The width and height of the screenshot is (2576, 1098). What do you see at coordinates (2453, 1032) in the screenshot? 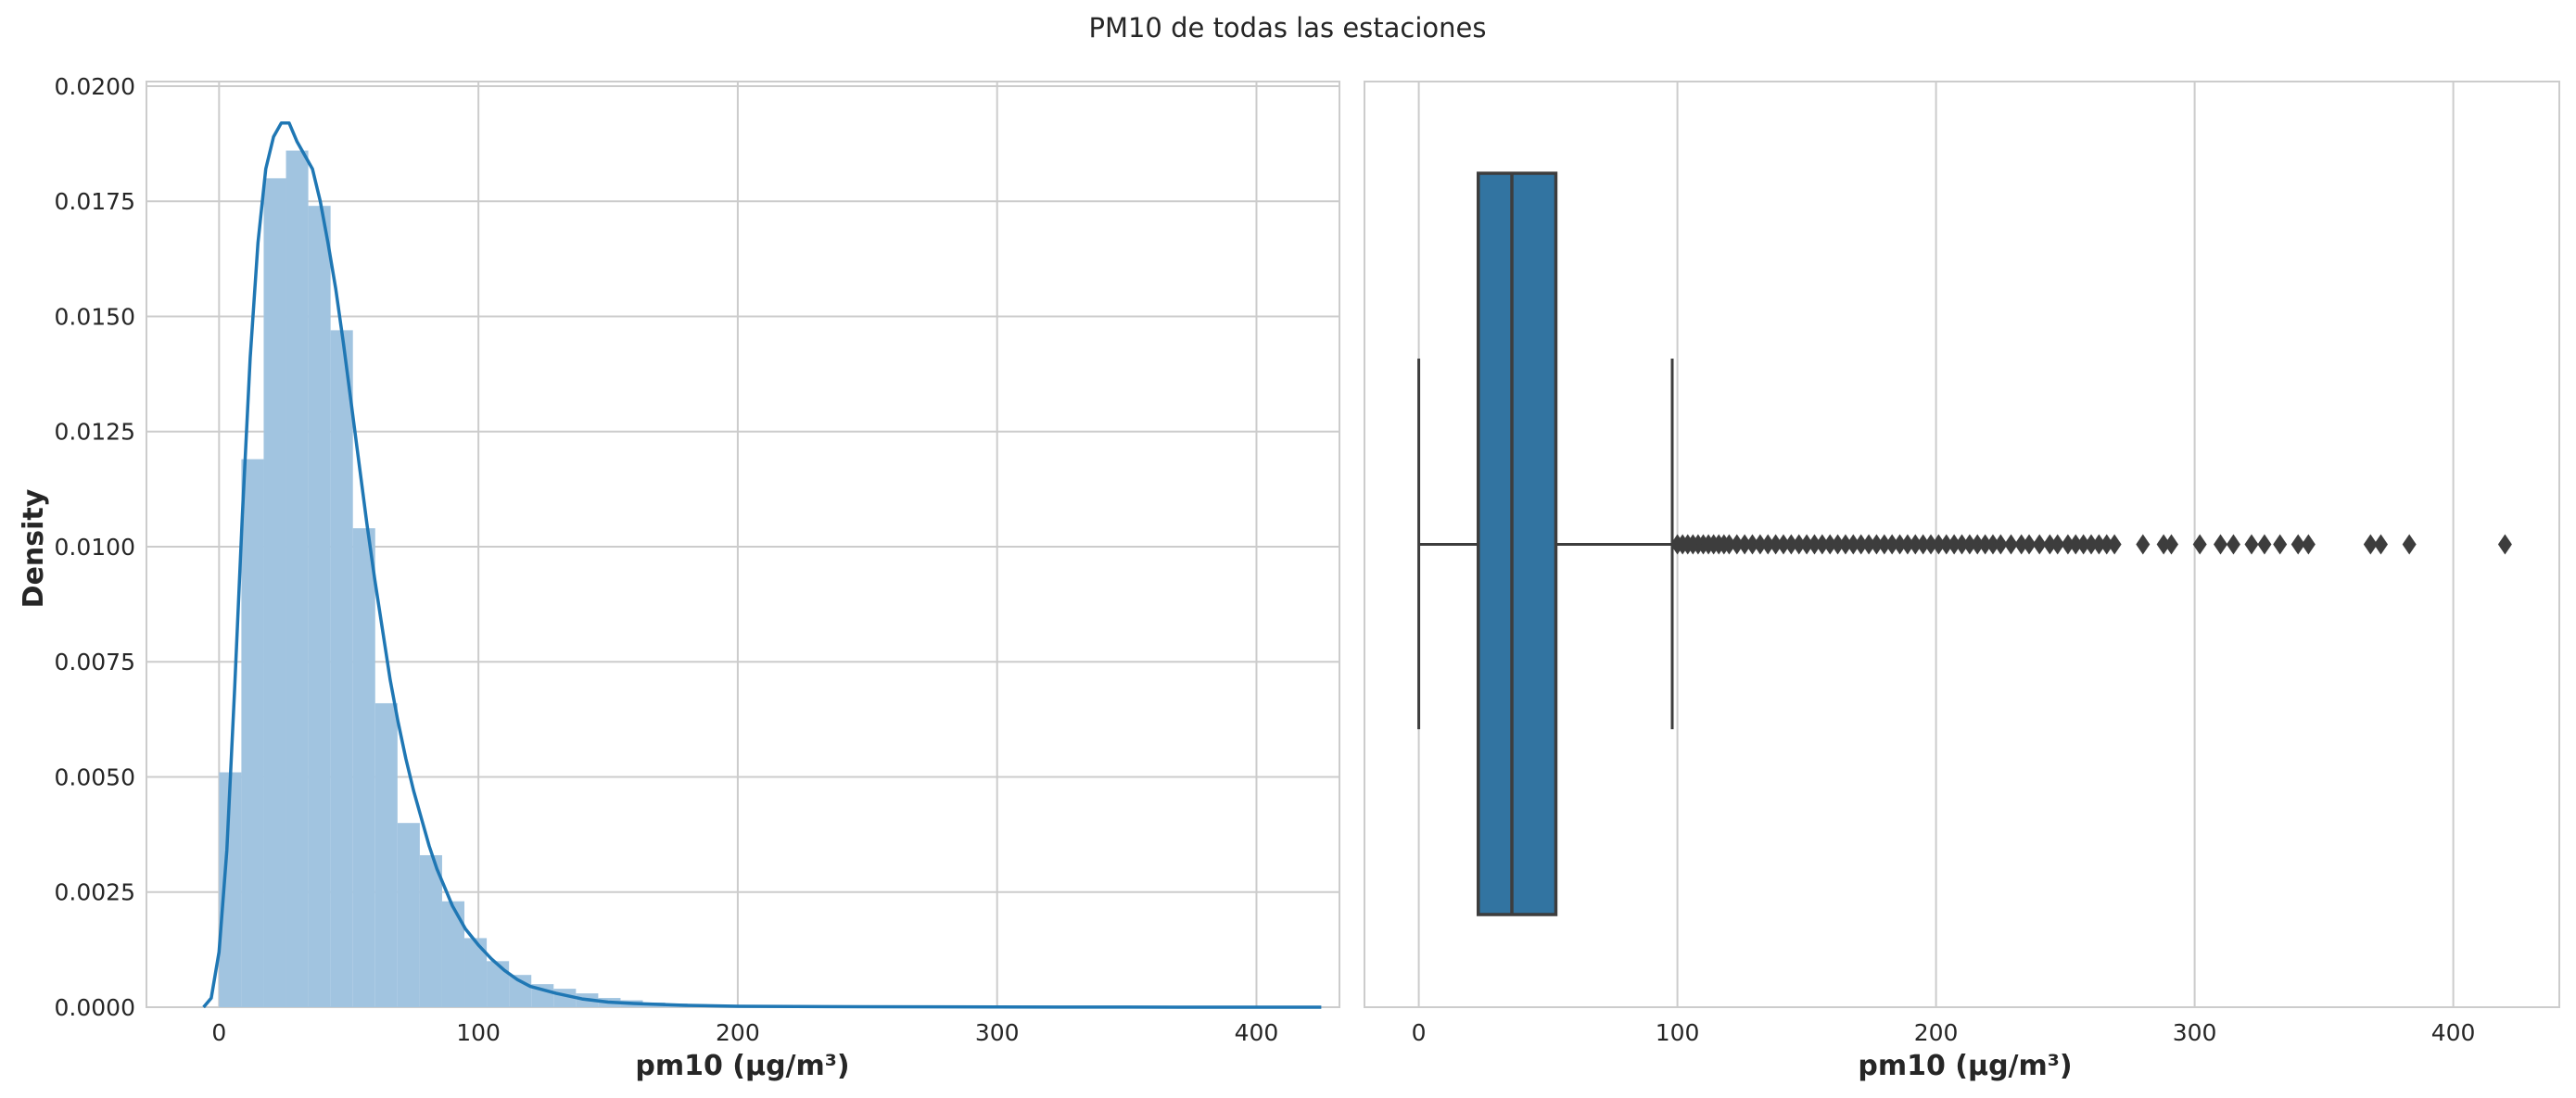
I see `boxplot-x-tick-label: 400` at bounding box center [2453, 1032].